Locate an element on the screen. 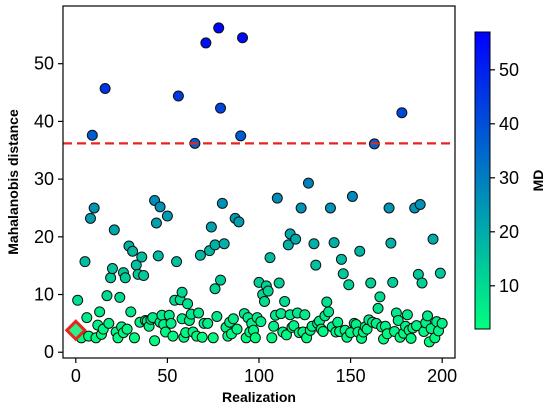 The image size is (550, 408). y-tick-label: 10 is located at coordinates (44, 295).